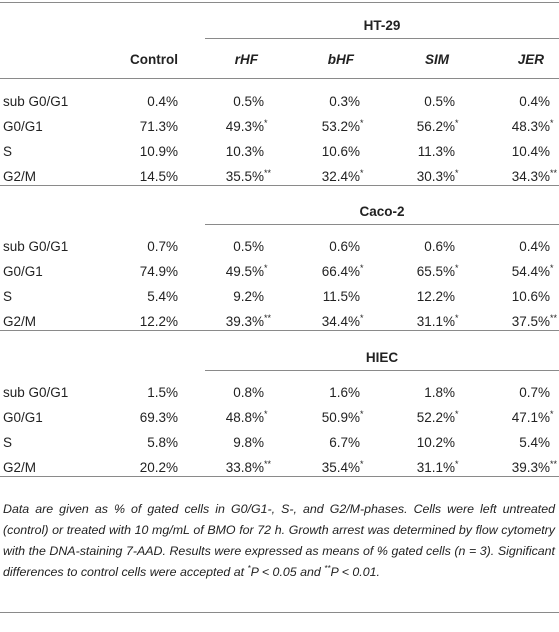 The width and height of the screenshot is (559, 632). Describe the element at coordinates (287, 572) in the screenshot. I see `footnote-text: P < 0.05 and` at that location.